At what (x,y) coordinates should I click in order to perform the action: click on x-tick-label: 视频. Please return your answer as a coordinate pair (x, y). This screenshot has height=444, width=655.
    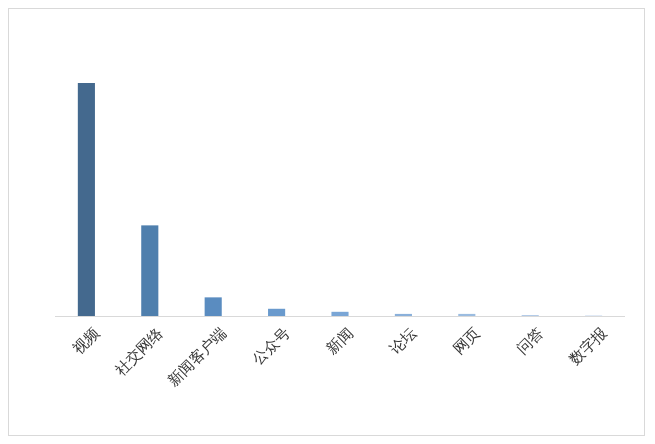
    Looking at the image, I should click on (86, 341).